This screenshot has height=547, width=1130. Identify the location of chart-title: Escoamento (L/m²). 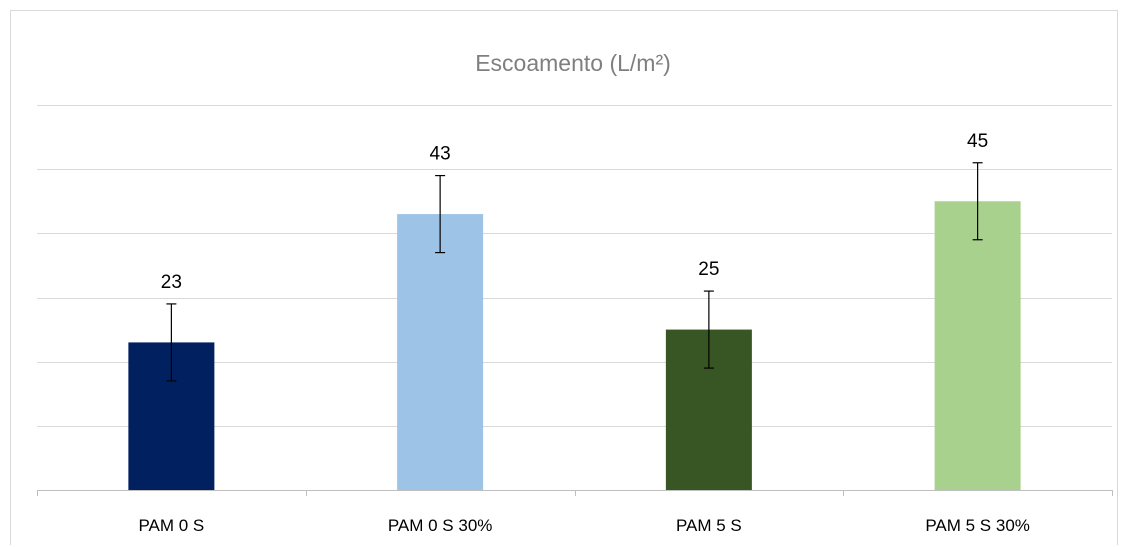
(573, 63).